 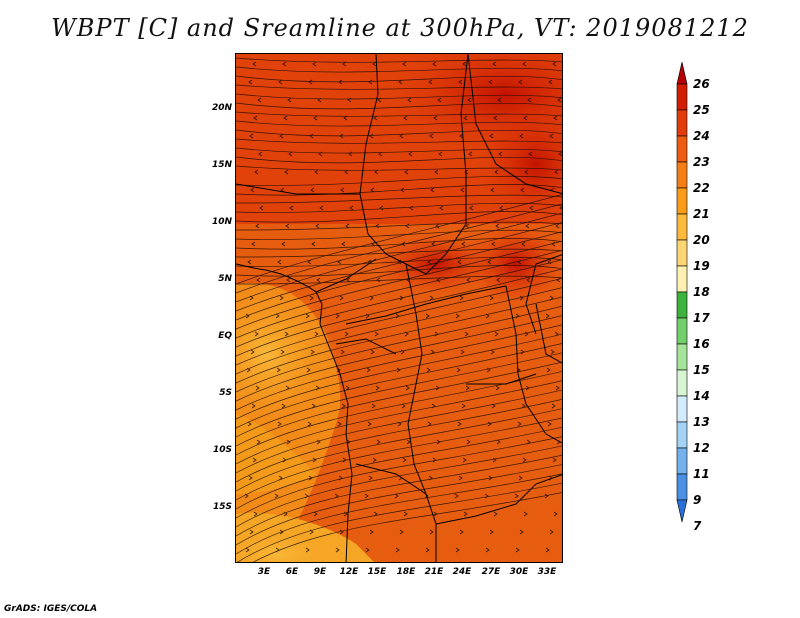 What do you see at coordinates (225, 279) in the screenshot?
I see `lat-label-5n: 5N` at bounding box center [225, 279].